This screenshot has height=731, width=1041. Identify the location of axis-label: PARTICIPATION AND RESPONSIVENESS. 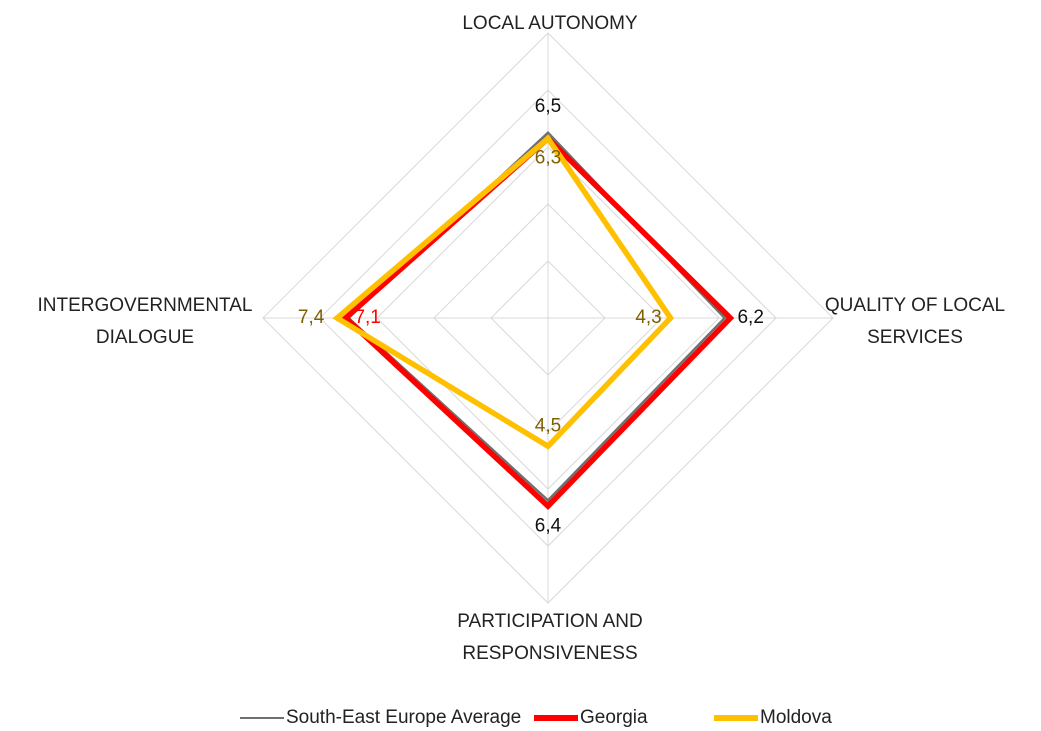
(550, 637).